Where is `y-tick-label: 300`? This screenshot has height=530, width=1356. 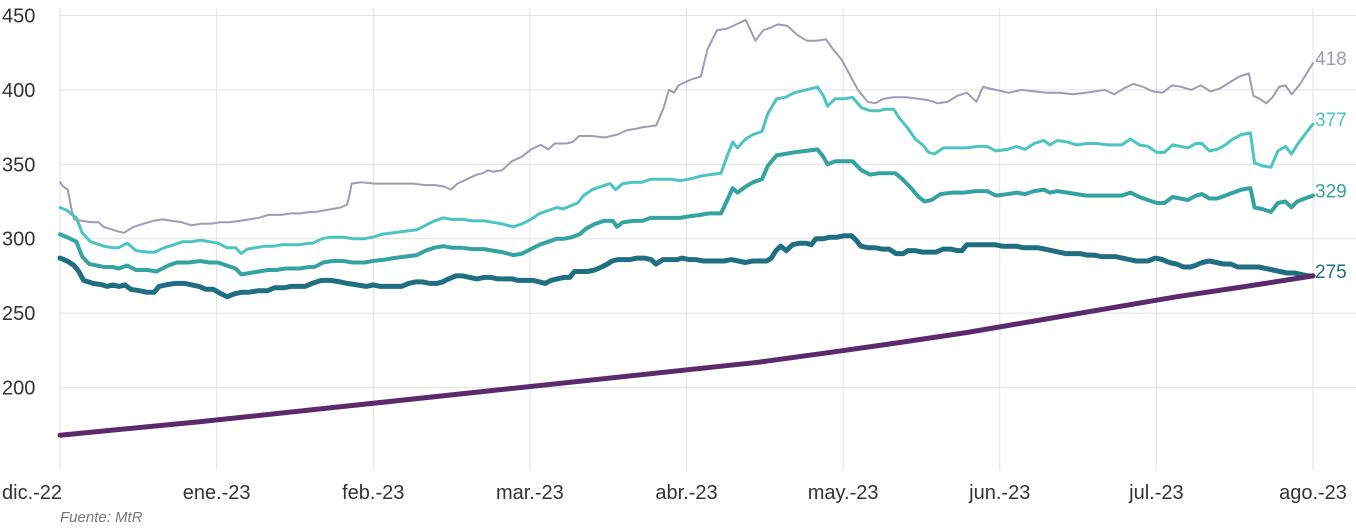
y-tick-label: 300 is located at coordinates (18, 240).